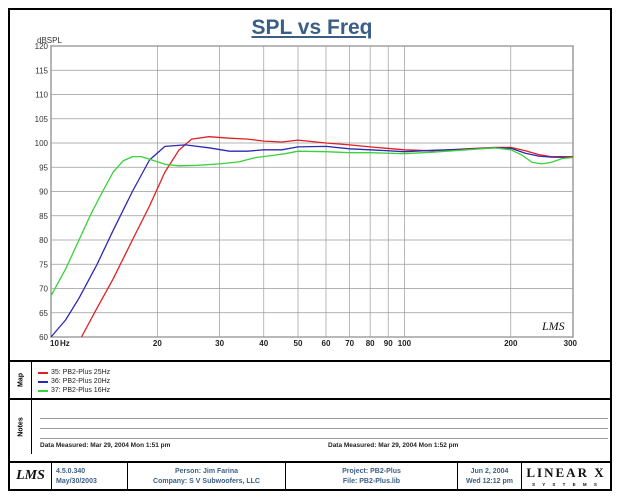  What do you see at coordinates (206, 481) in the screenshot?
I see `footer-company: Company: S V Subwoofers, LLC` at bounding box center [206, 481].